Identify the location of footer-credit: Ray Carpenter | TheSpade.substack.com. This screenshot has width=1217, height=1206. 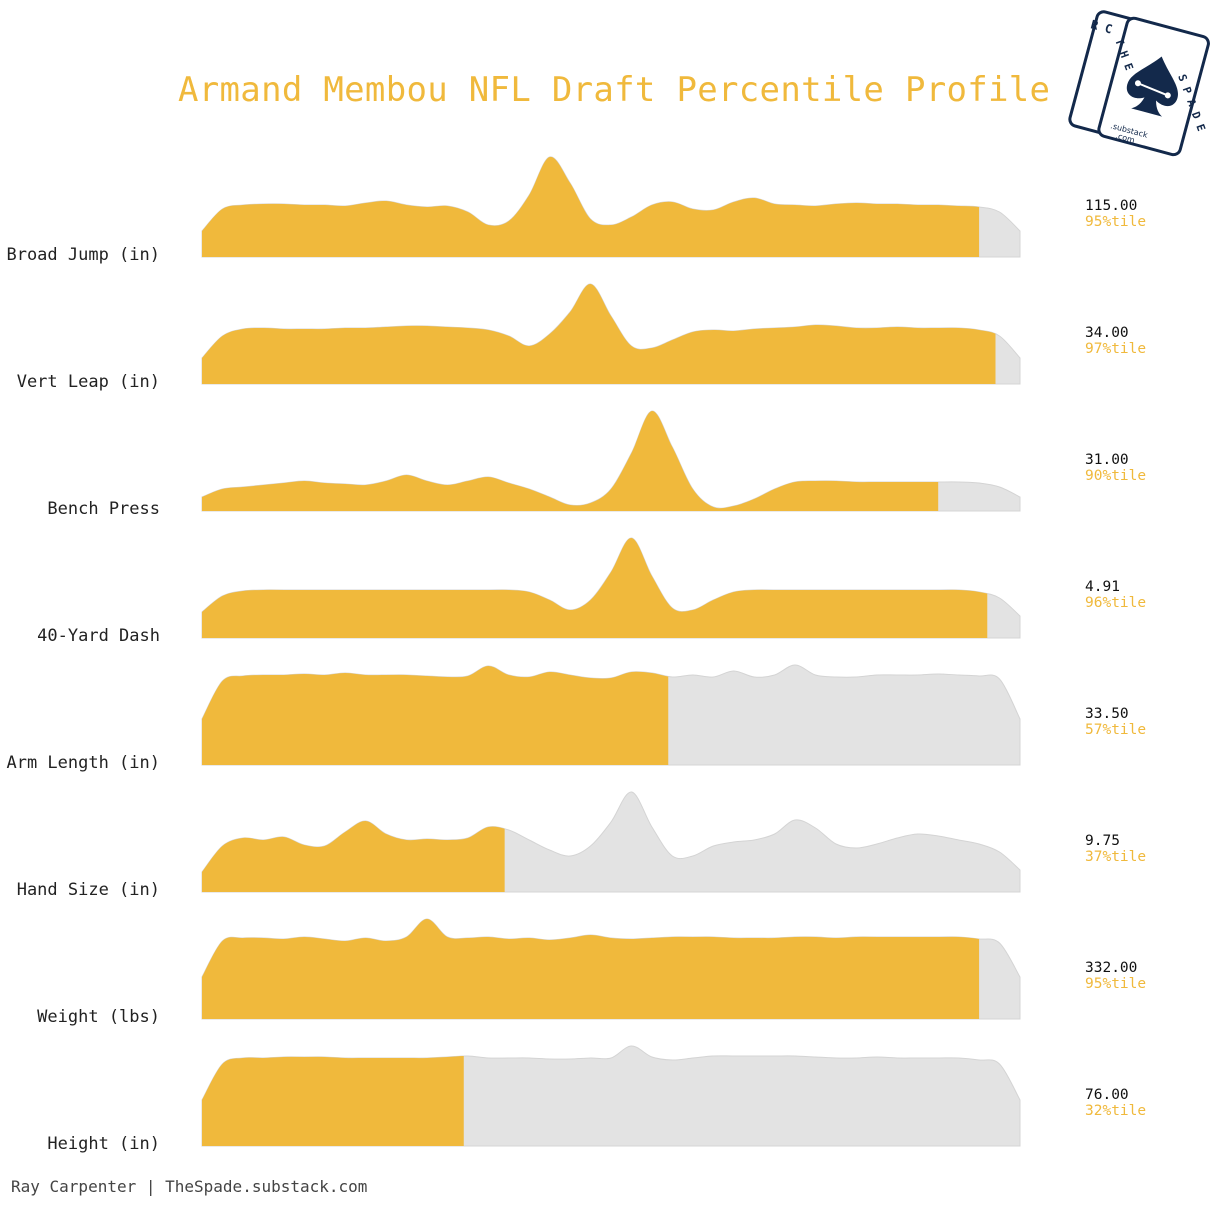
(189, 1186).